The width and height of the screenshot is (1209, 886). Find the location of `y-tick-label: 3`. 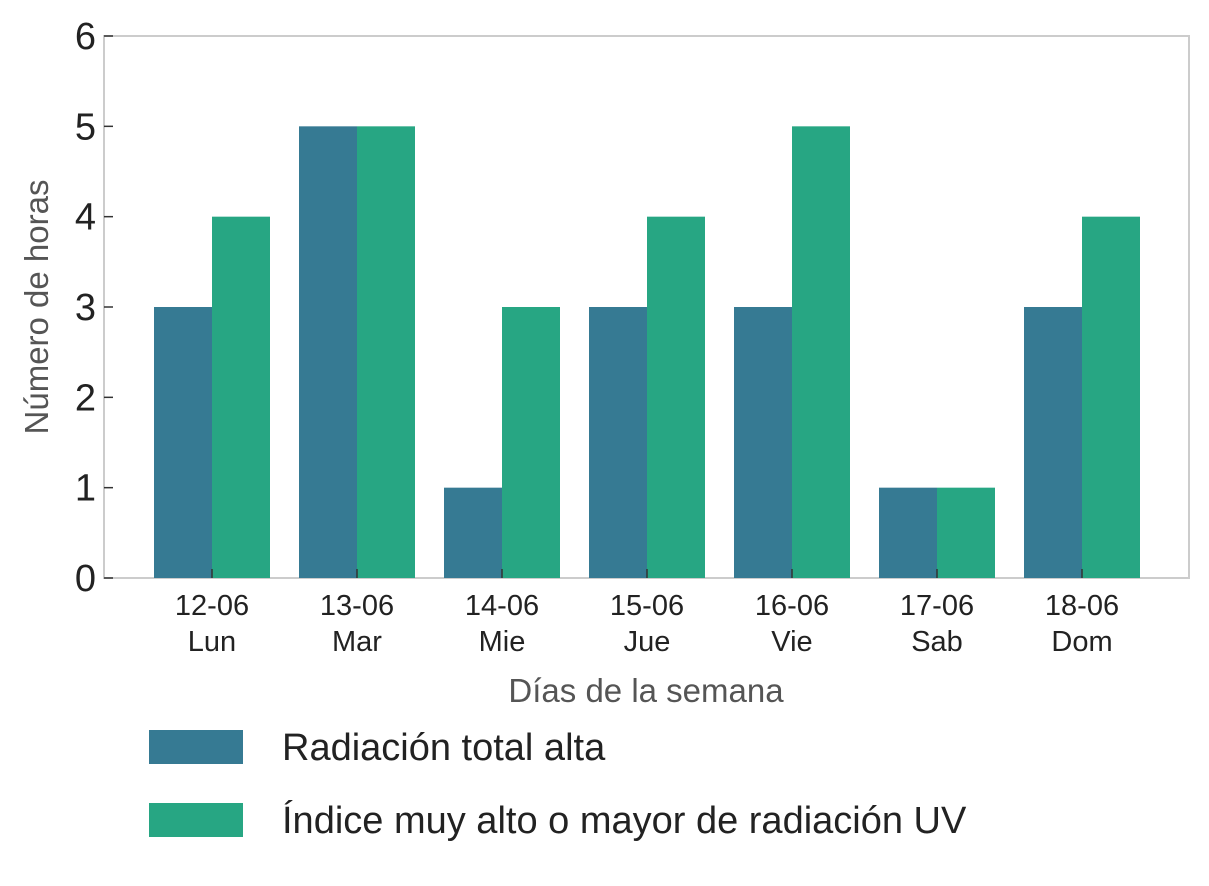

y-tick-label: 3 is located at coordinates (85, 308).